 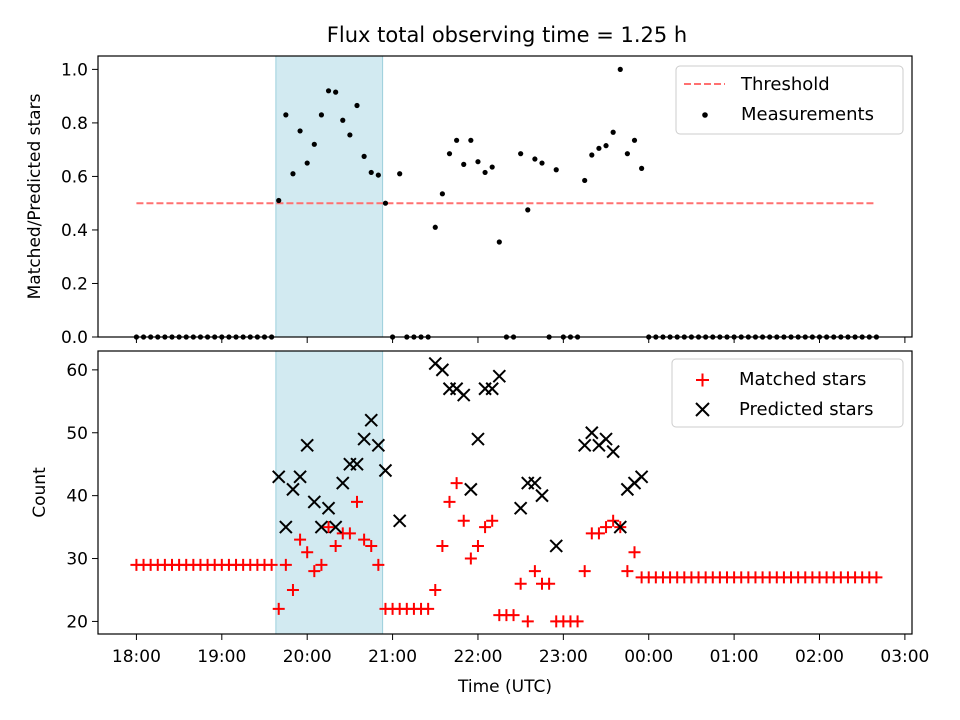 I want to click on ratio-panel-y-ticks: 0.0 0.2 0.4 0.6 0.8 1.0, so click(x=79, y=204).